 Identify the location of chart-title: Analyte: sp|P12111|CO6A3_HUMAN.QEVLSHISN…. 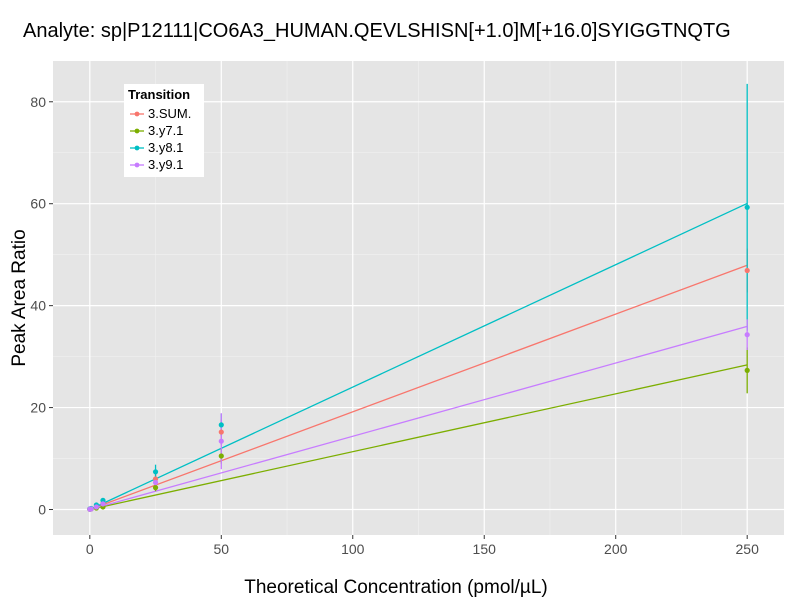
(377, 31).